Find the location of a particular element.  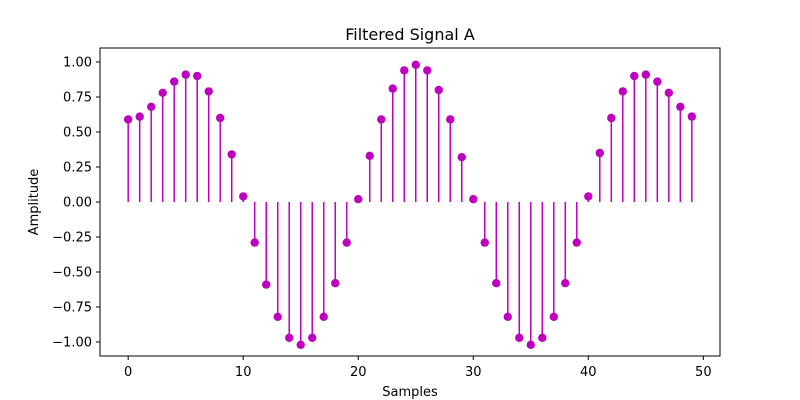

y-tick-label: −1.00 is located at coordinates (72, 343).